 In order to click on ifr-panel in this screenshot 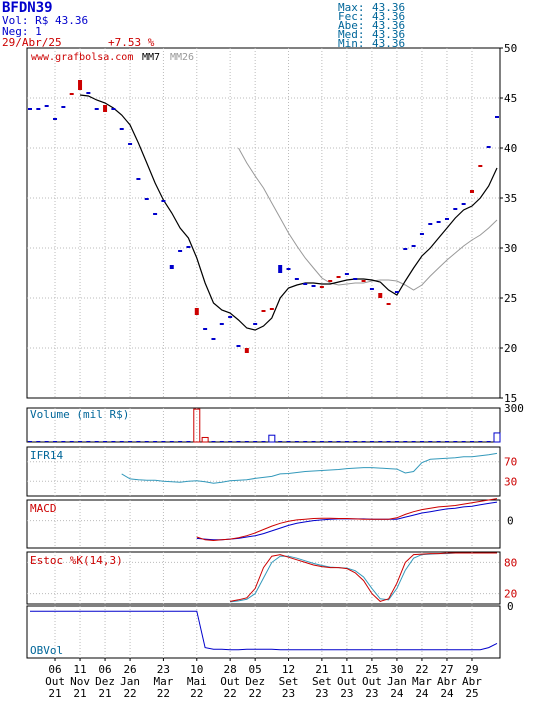, I will do `click(263, 471)`.